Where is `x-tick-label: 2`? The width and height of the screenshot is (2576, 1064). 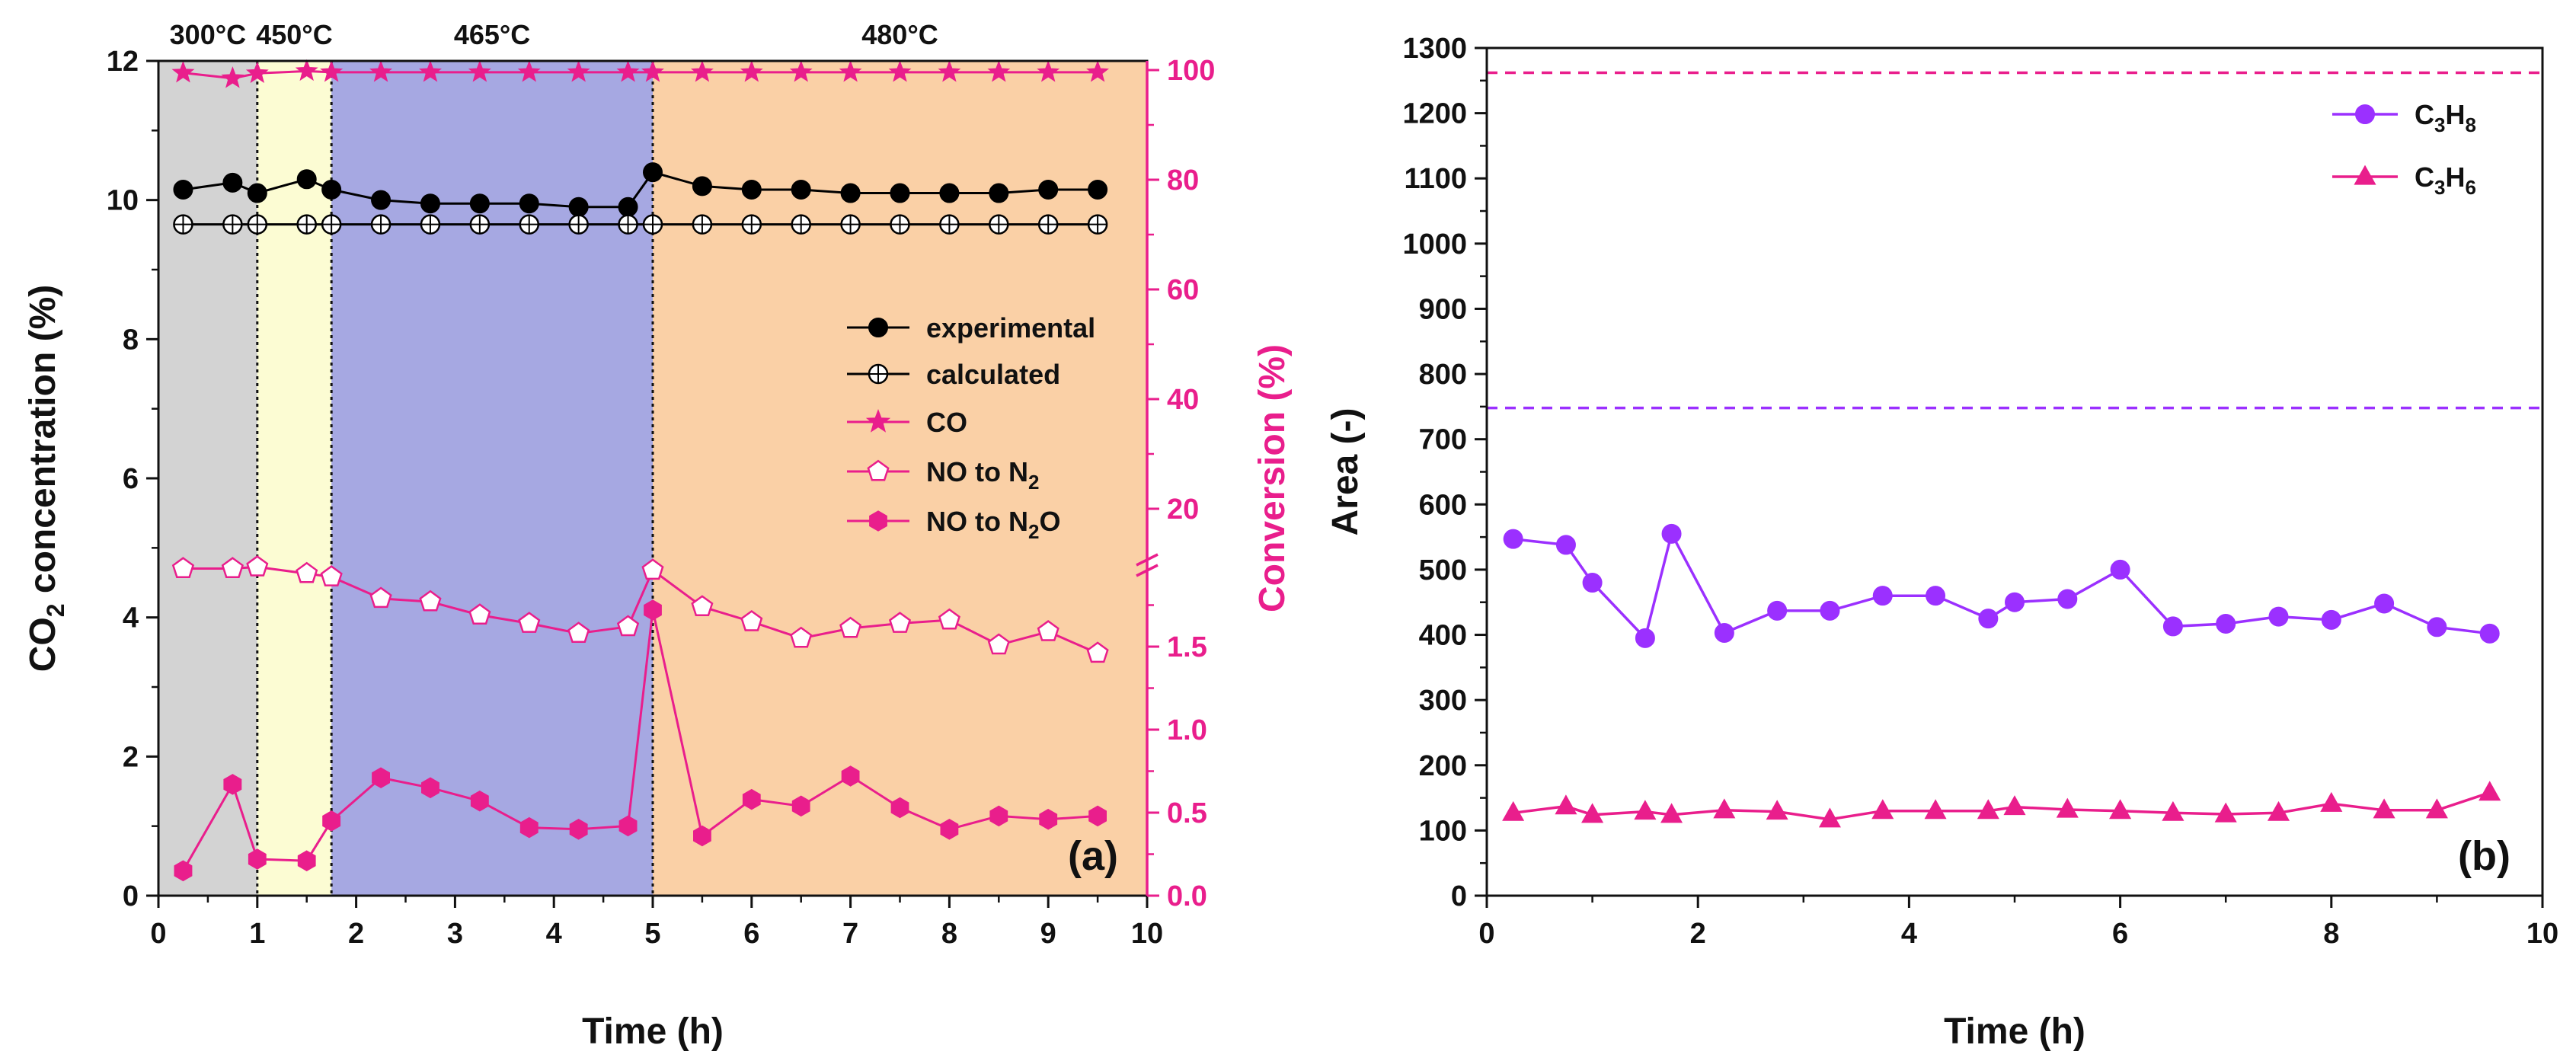
x-tick-label: 2 is located at coordinates (1698, 934).